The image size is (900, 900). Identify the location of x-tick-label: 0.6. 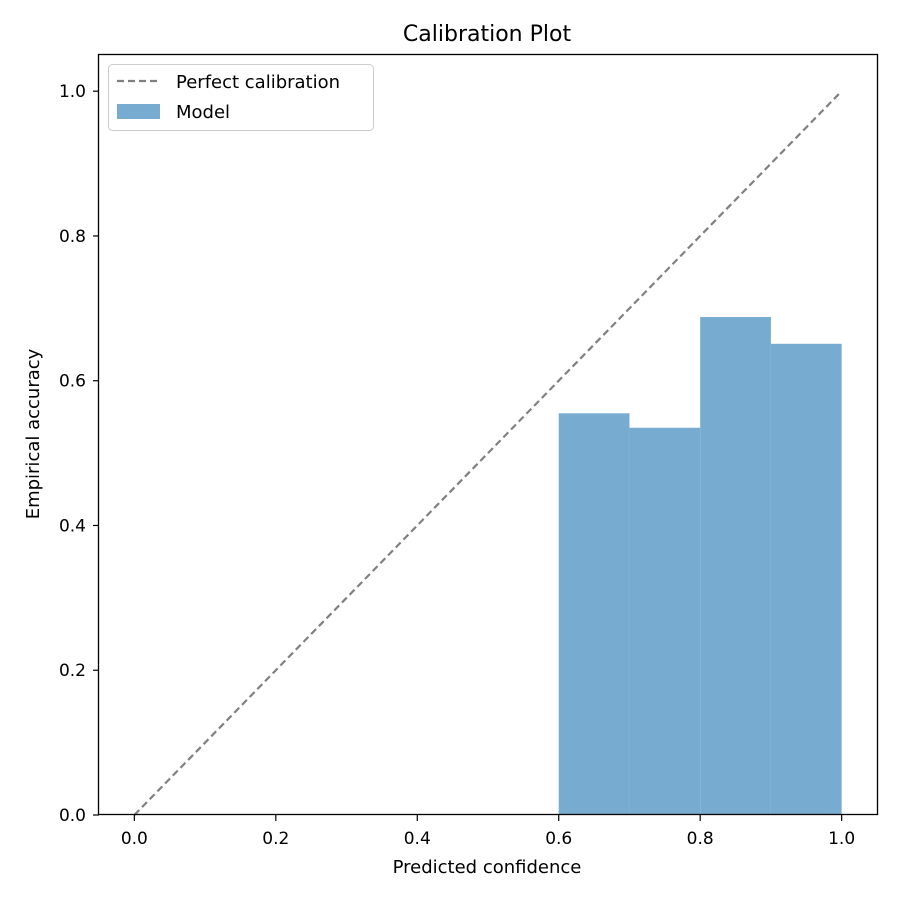
(558, 839).